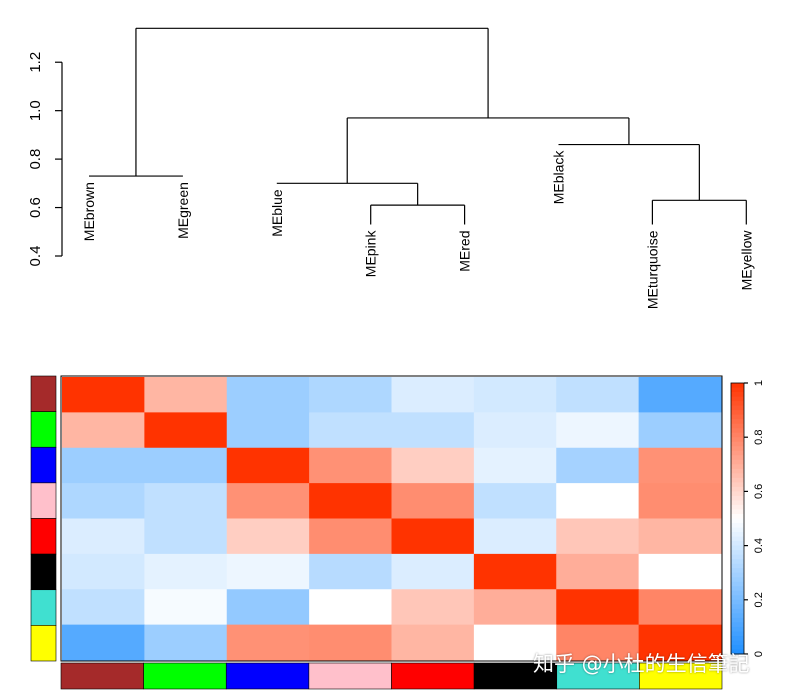 Image resolution: width=795 pixels, height=698 pixels. I want to click on colorbar-border, so click(737, 518).